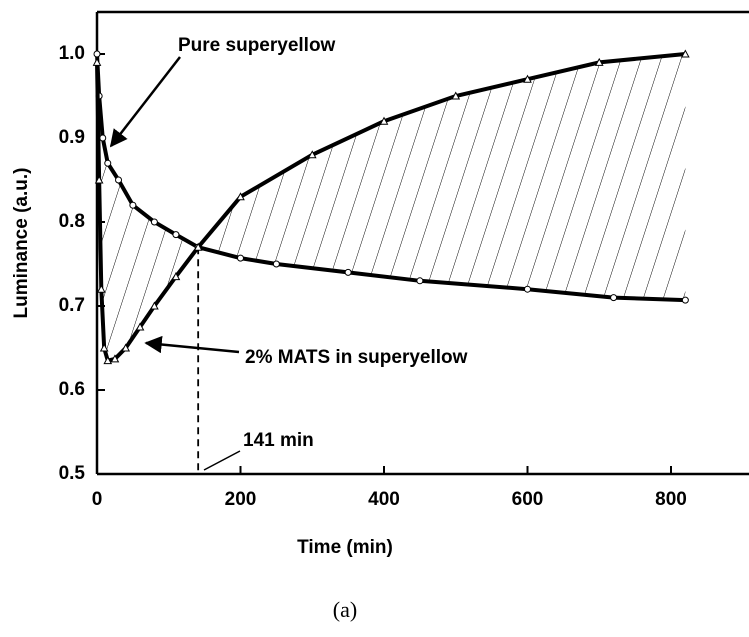 The height and width of the screenshot is (637, 749). I want to click on x-tick-label: 0, so click(97, 499).